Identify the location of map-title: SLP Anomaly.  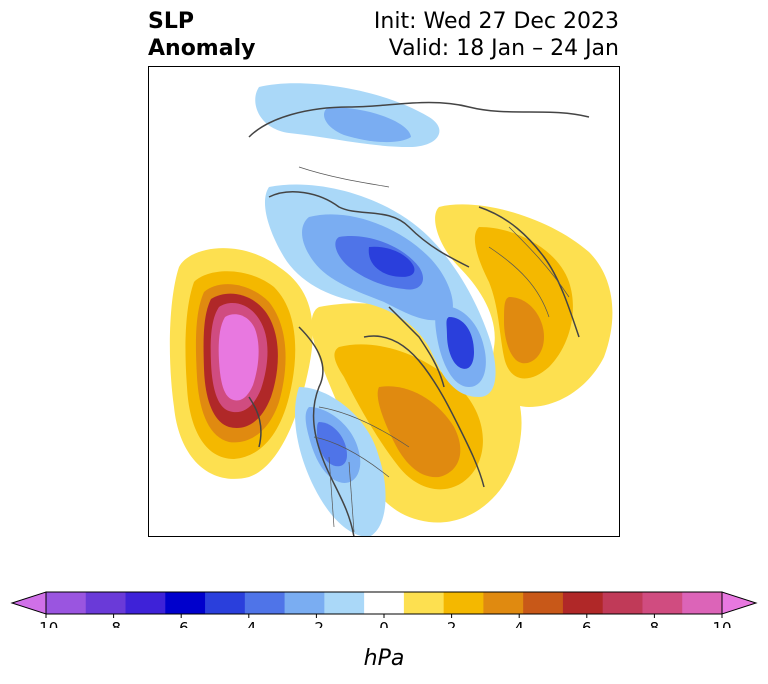
(201, 35).